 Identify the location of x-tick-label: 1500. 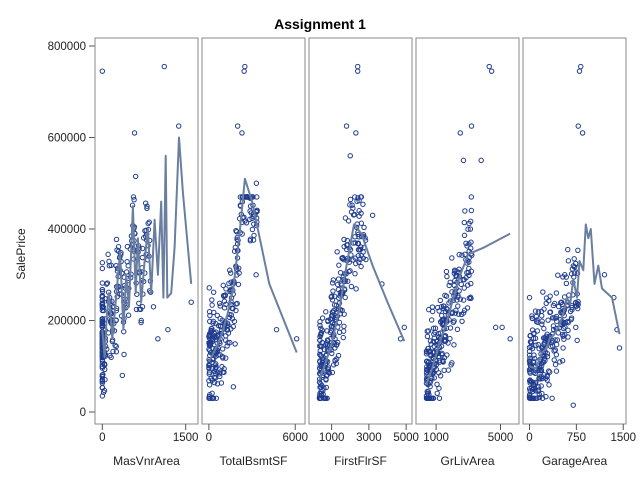
(186, 438).